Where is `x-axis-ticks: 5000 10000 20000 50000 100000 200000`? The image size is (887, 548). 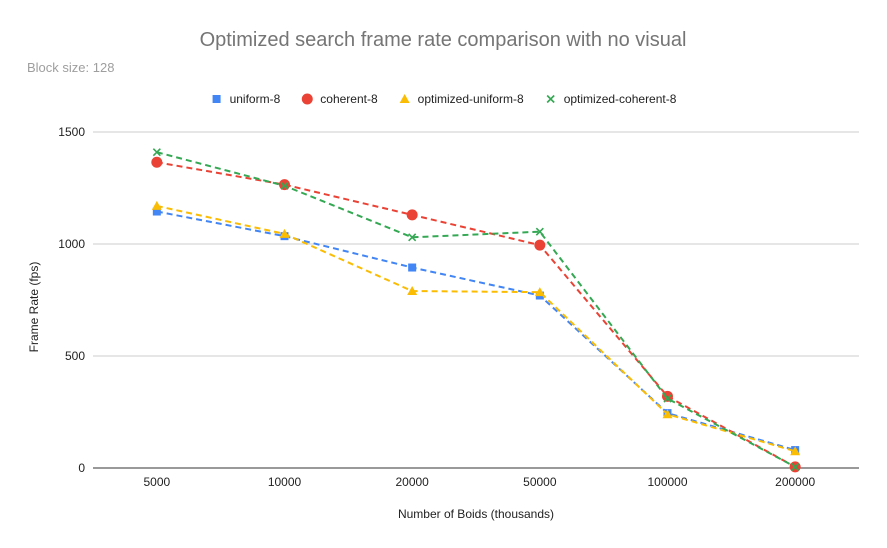
x-axis-ticks: 5000 10000 20000 50000 100000 200000 is located at coordinates (479, 482).